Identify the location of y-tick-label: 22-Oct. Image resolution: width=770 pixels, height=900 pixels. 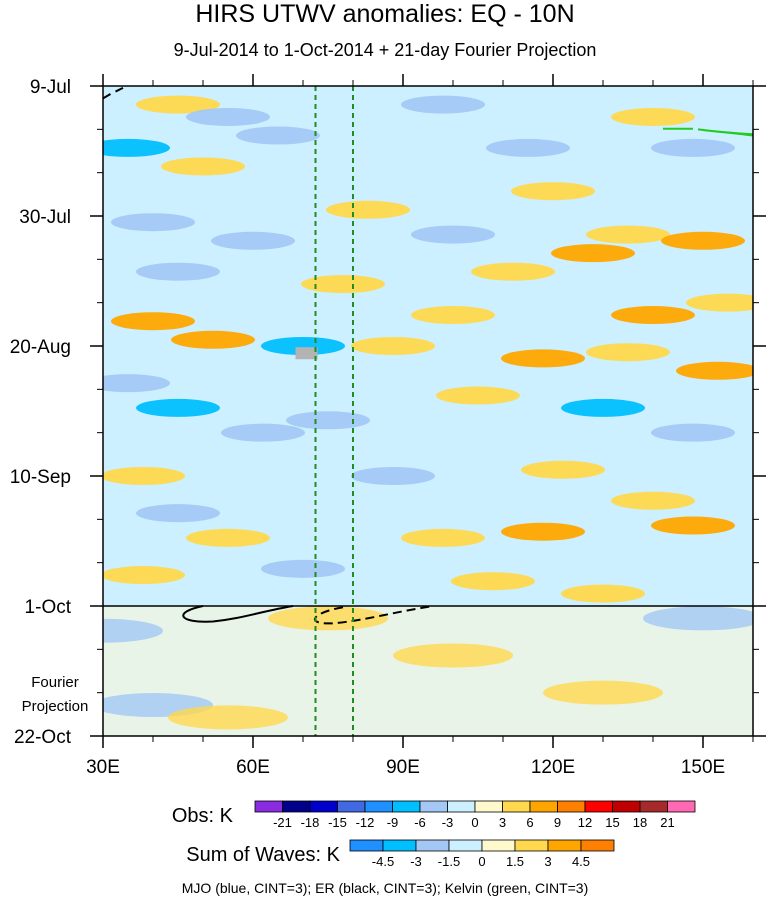
(43, 737).